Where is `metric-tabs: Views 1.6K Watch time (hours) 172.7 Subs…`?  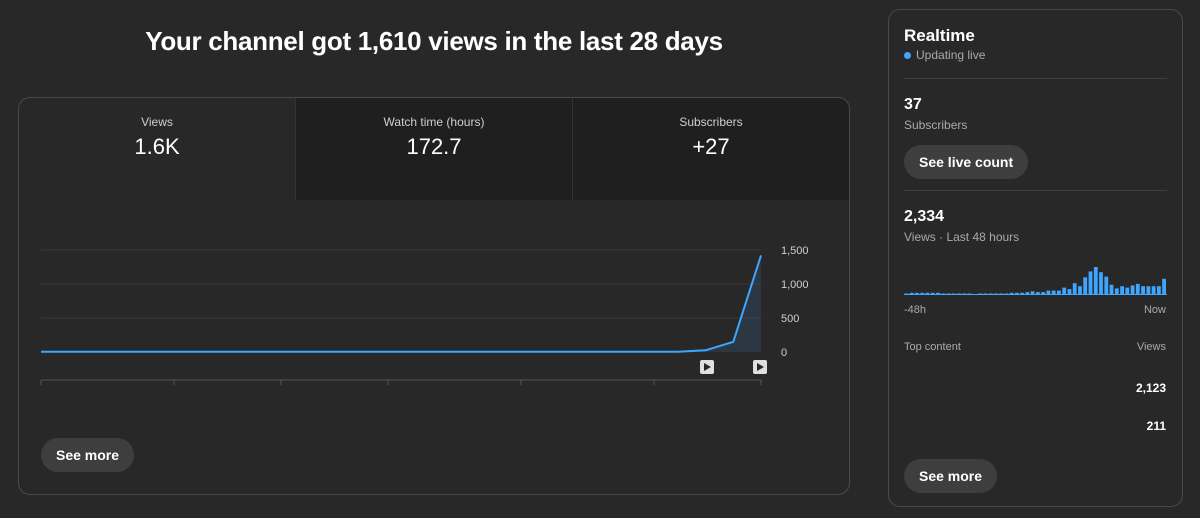
metric-tabs: Views 1.6K Watch time (hours) 172.7 Subs… is located at coordinates (434, 149).